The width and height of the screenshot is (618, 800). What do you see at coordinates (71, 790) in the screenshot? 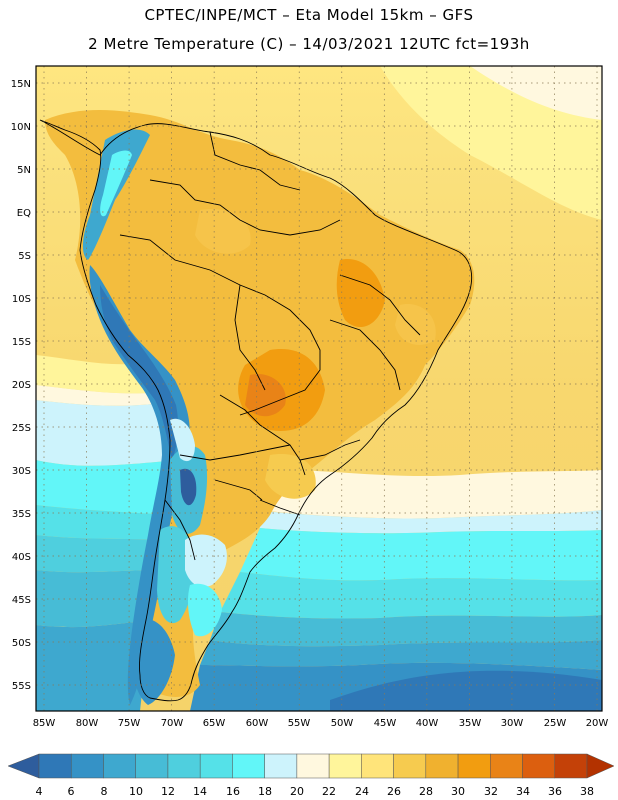
I see `legend-label-6: 6` at bounding box center [71, 790].